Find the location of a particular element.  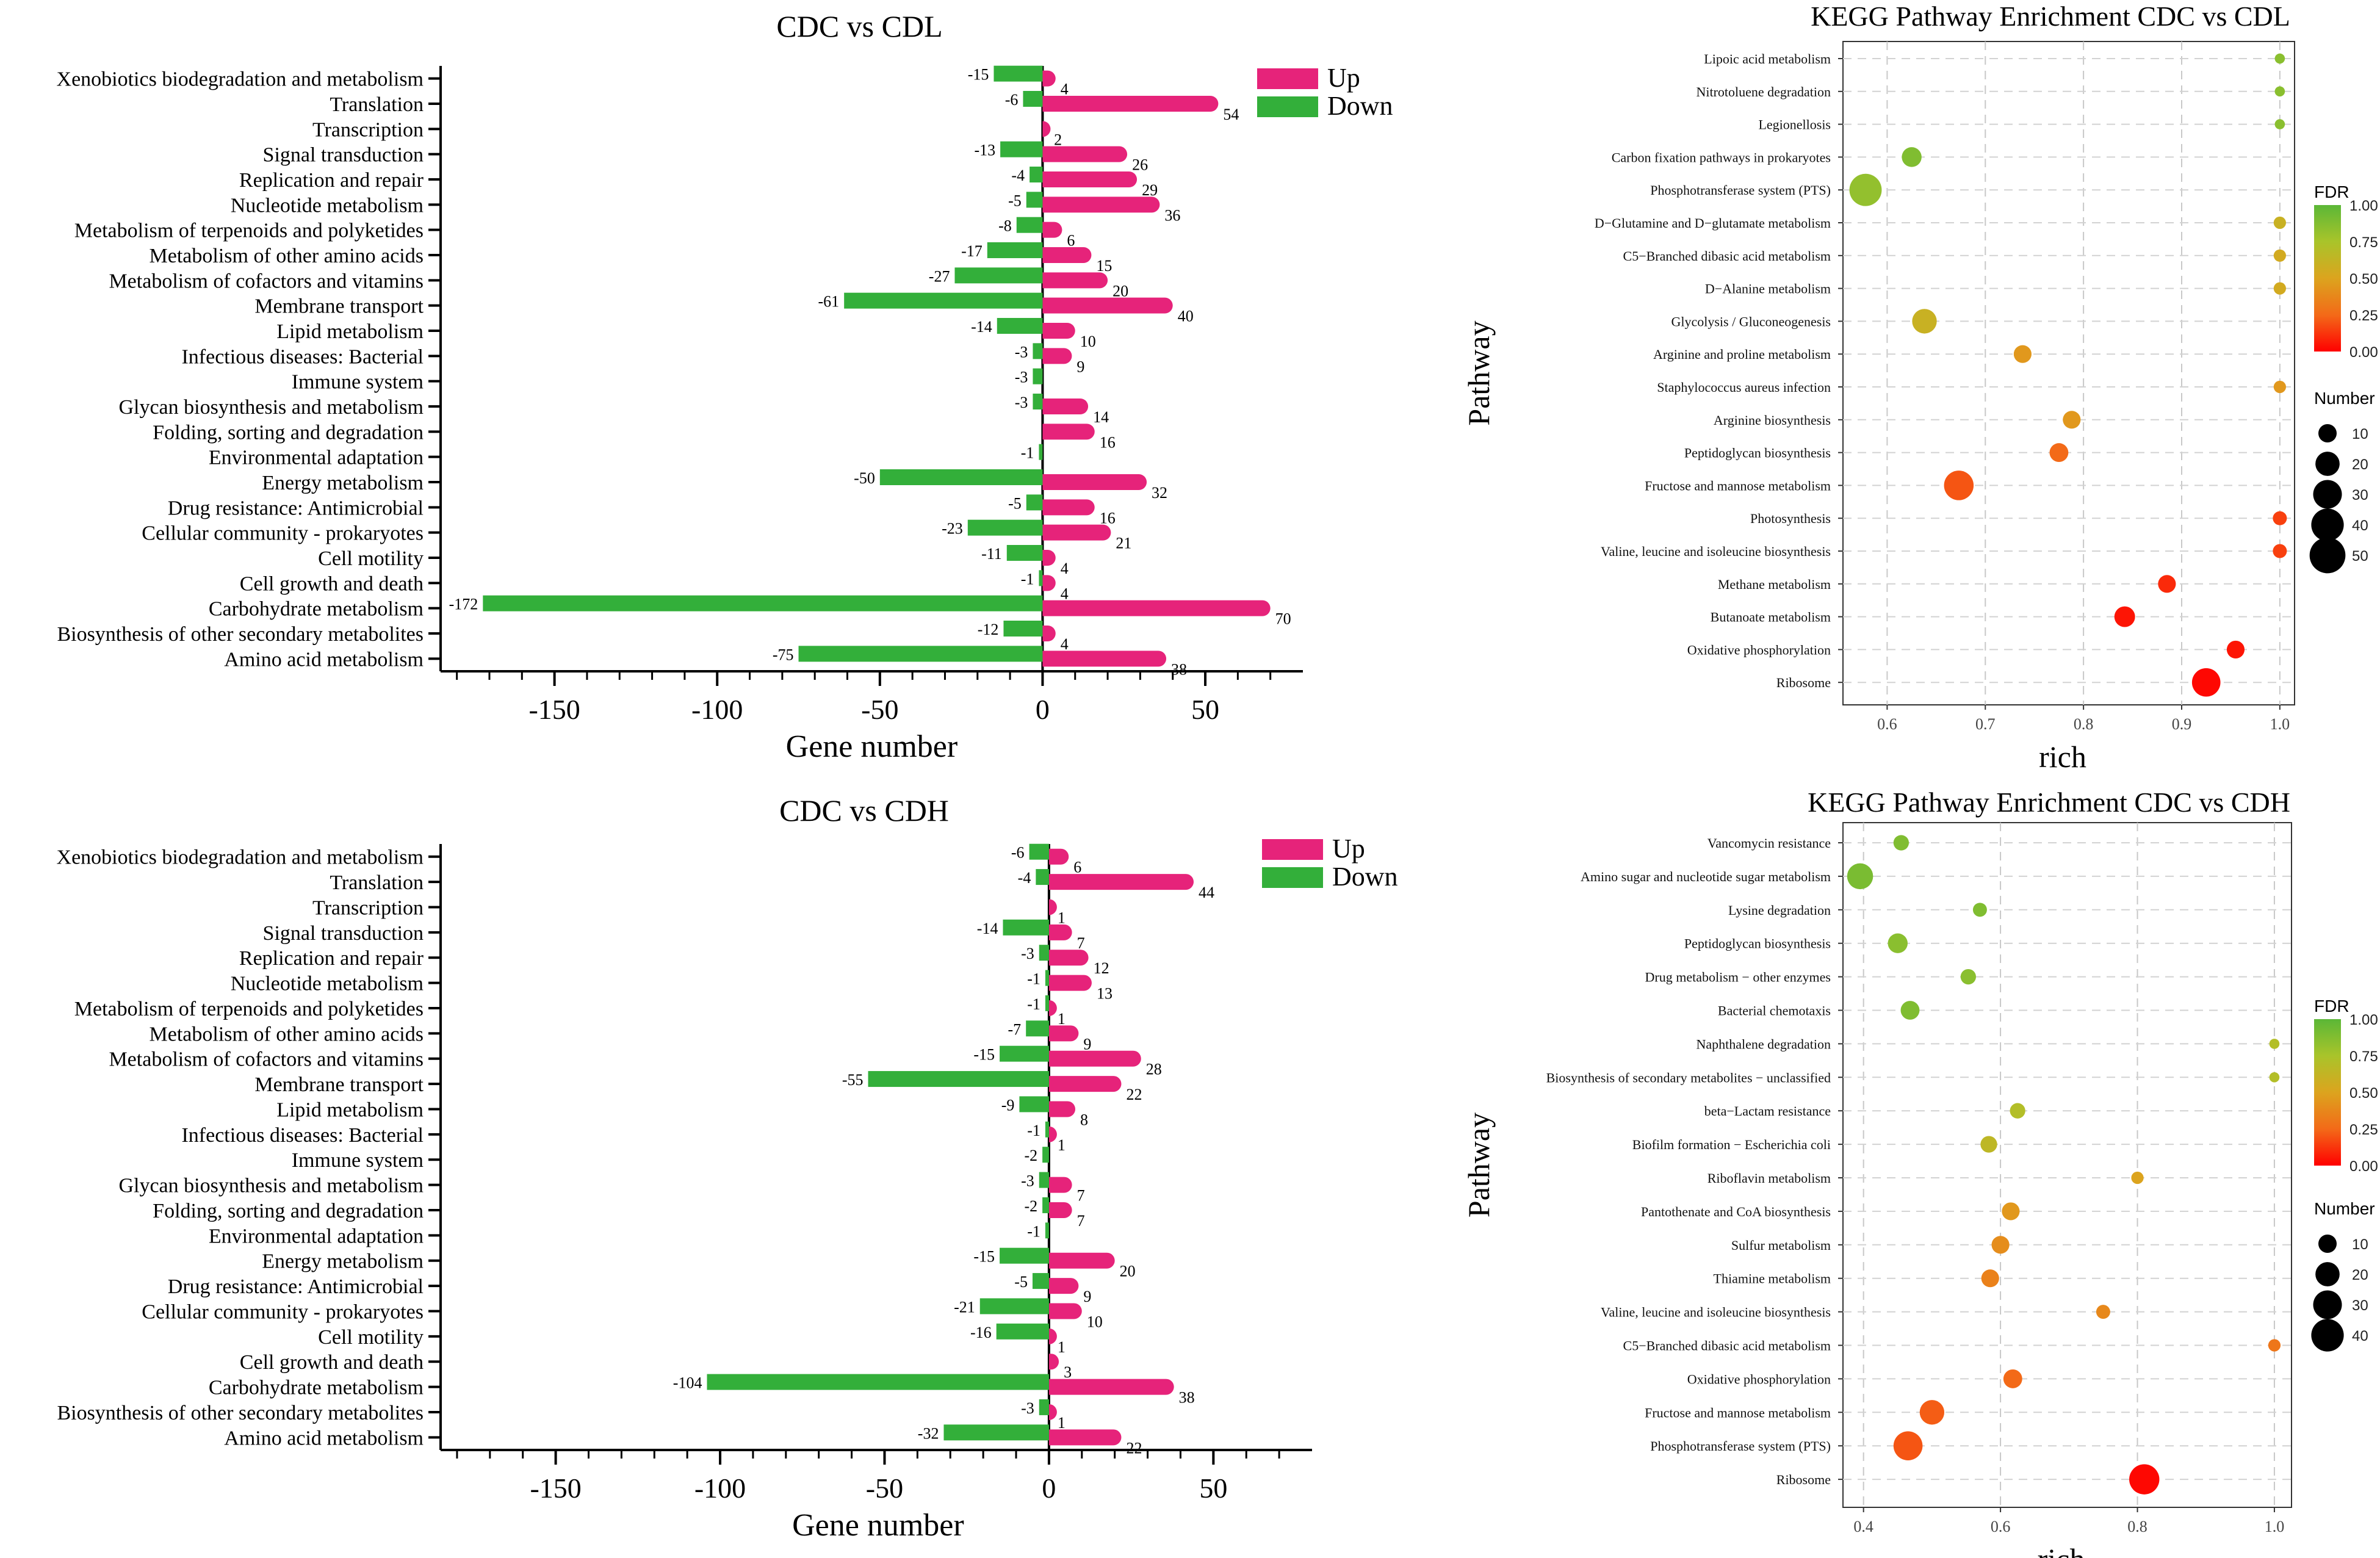

up-value-label: 13 is located at coordinates (1104, 994).